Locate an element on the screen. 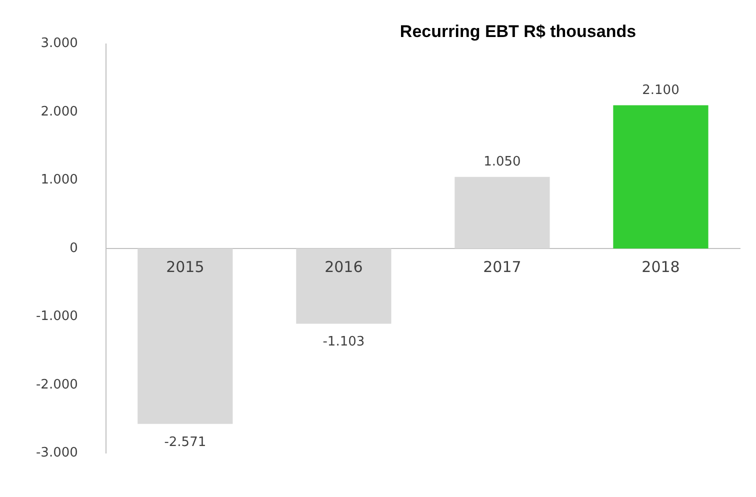 The width and height of the screenshot is (756, 497). x-tick-label: 2016 is located at coordinates (343, 267).